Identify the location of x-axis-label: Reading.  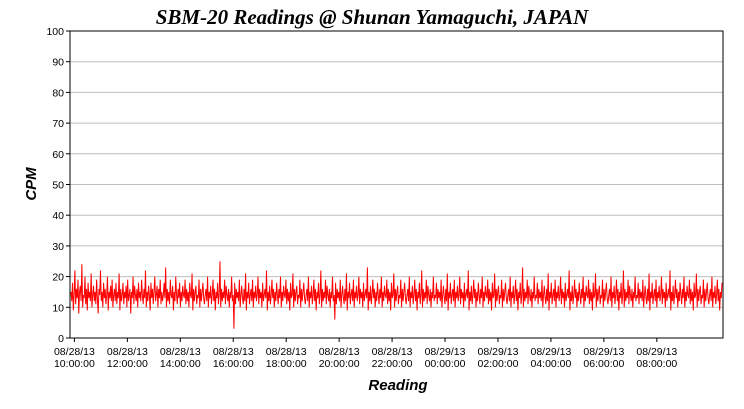
(397, 385).